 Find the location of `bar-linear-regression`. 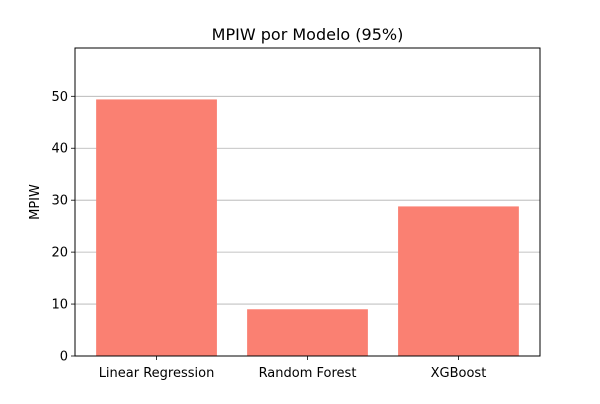

bar-linear-regression is located at coordinates (156, 228).